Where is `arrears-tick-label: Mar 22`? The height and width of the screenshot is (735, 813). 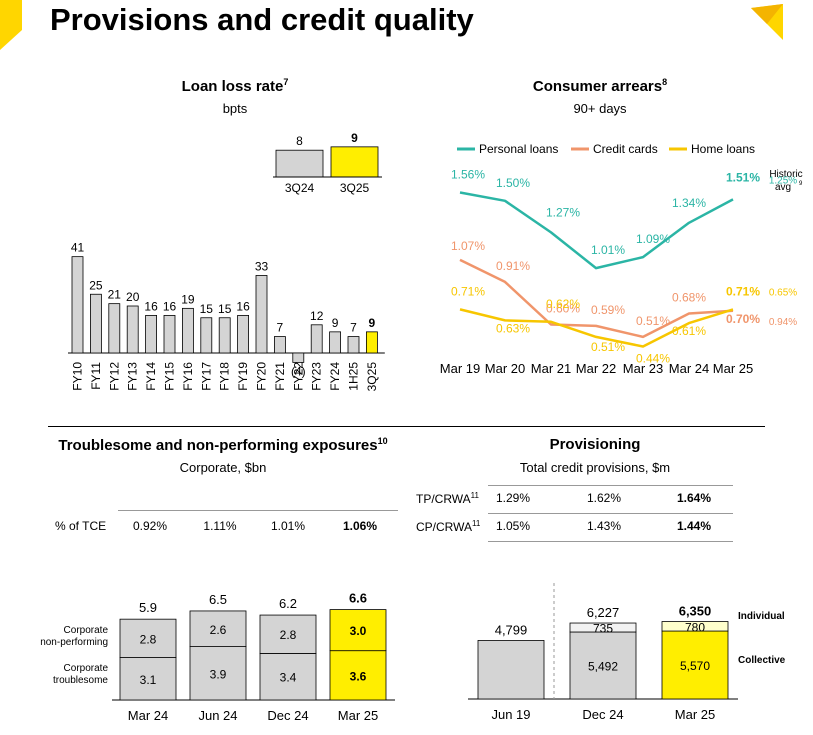 arrears-tick-label: Mar 22 is located at coordinates (596, 368).